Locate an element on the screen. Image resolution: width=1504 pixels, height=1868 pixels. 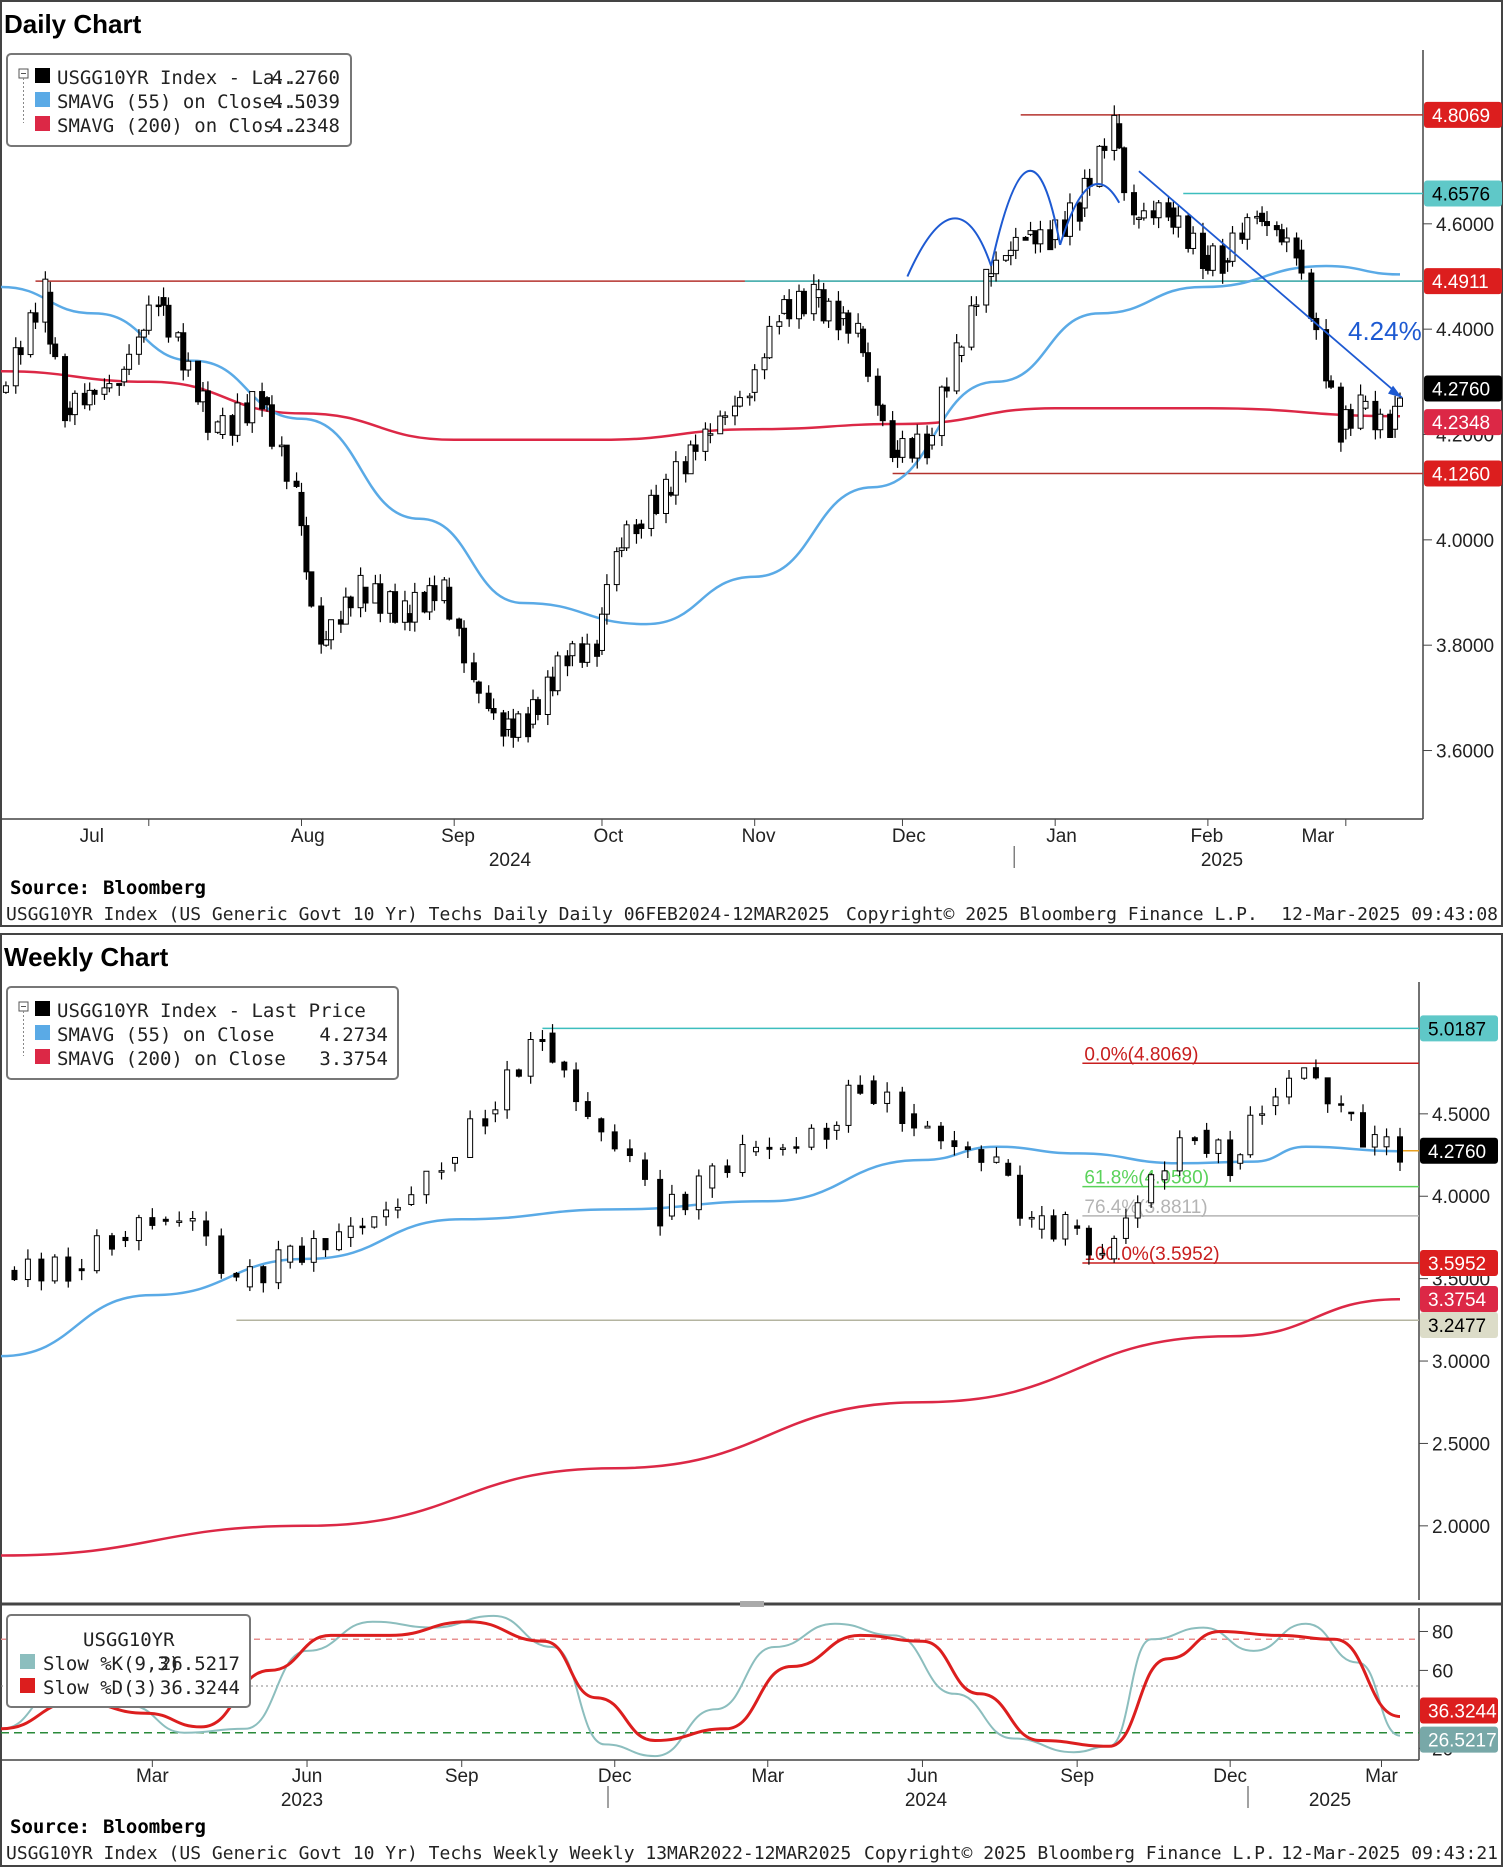
stoch-legend-value-k: 26.5217 is located at coordinates (200, 1664).